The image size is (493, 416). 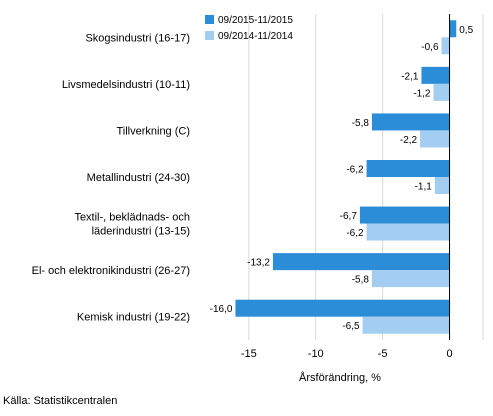 I want to click on data-label: 0,5, so click(x=466, y=30).